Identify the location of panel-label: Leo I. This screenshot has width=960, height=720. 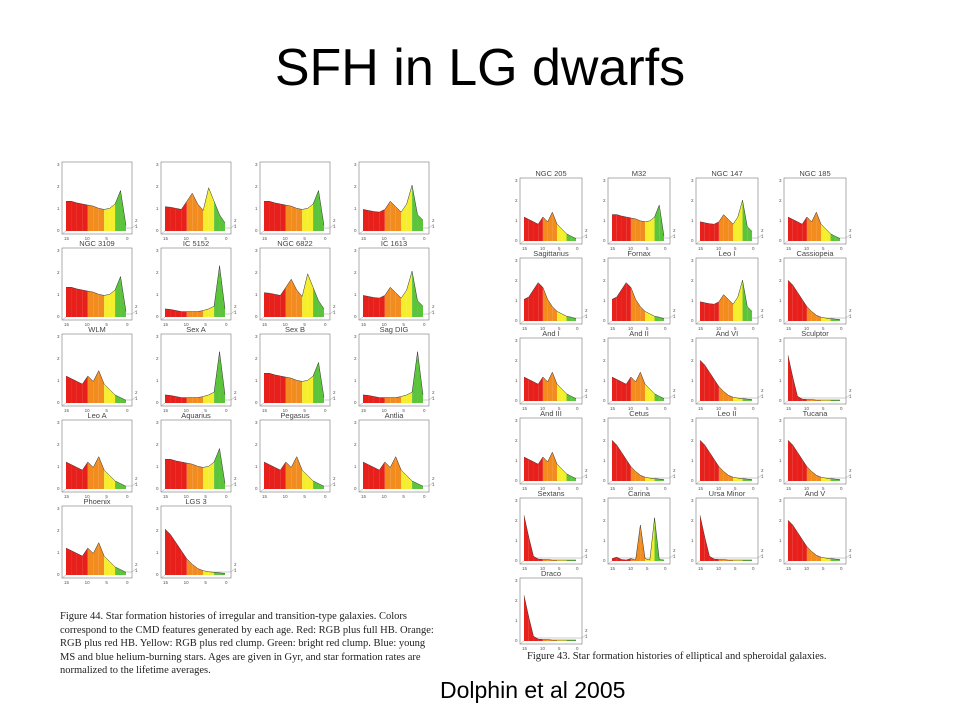
(727, 253).